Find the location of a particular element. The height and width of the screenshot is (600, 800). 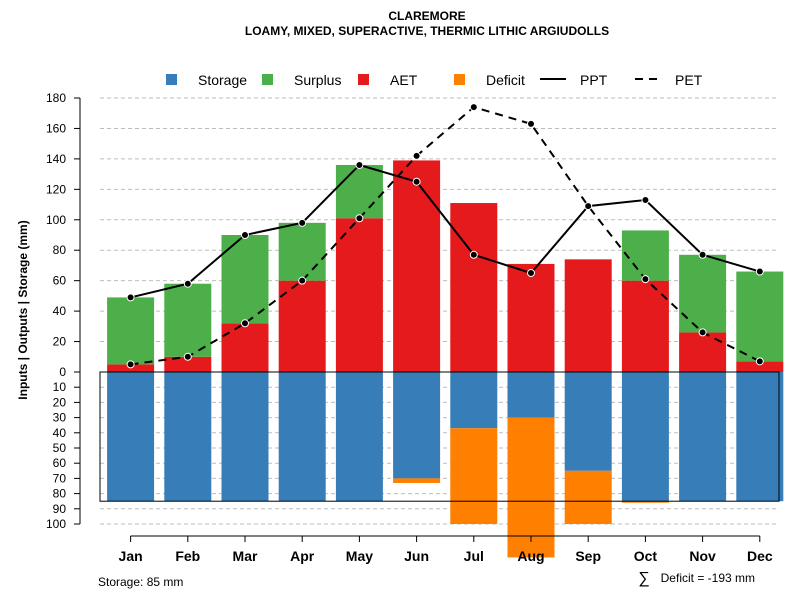

y-tick-label: 20 is located at coordinates (60, 342).